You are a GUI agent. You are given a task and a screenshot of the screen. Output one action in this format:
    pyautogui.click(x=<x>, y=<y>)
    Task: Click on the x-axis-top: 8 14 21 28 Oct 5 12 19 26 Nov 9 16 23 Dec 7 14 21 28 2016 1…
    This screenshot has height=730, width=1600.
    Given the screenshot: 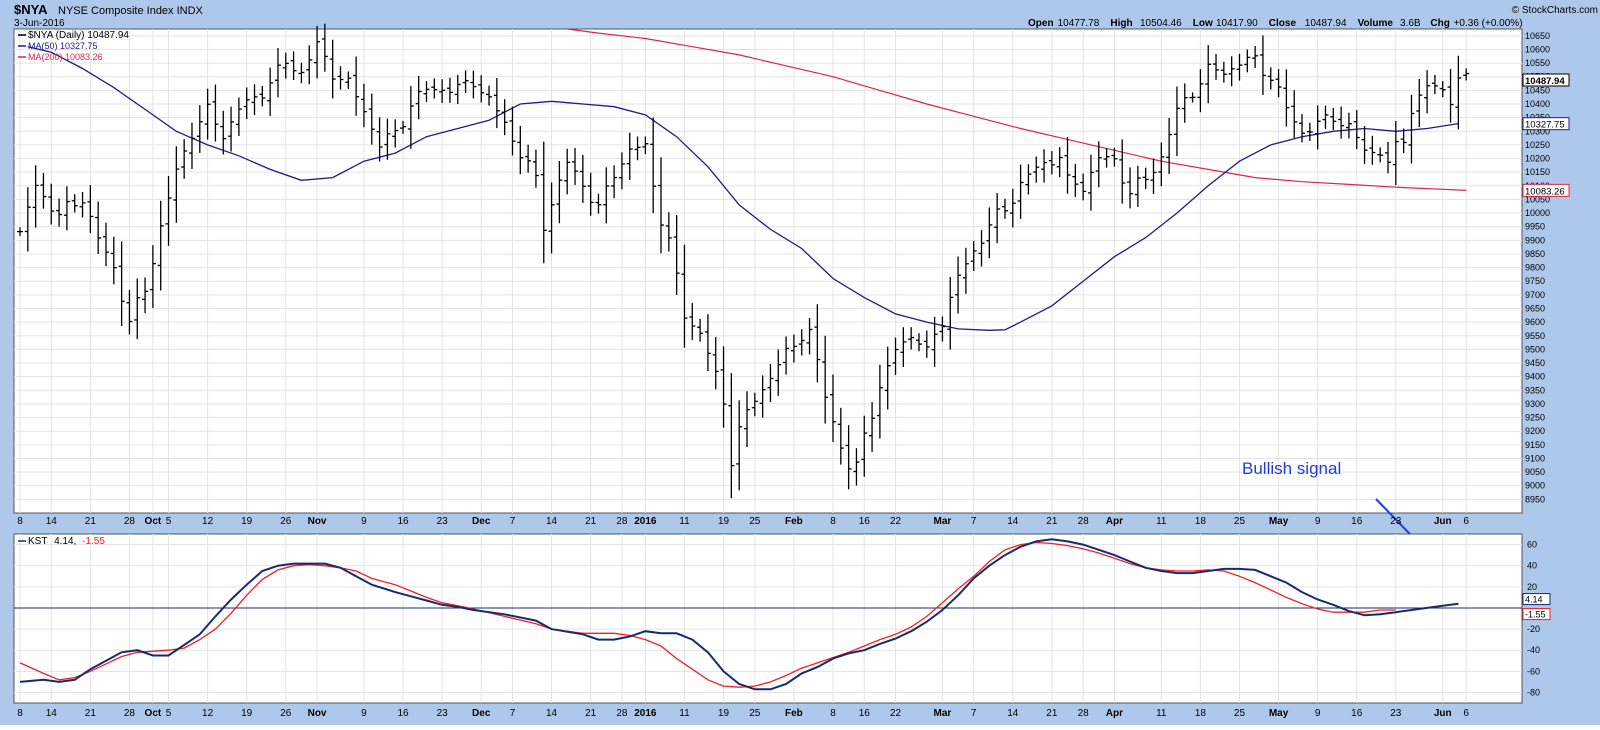 What is the action you would take?
    pyautogui.click(x=743, y=521)
    